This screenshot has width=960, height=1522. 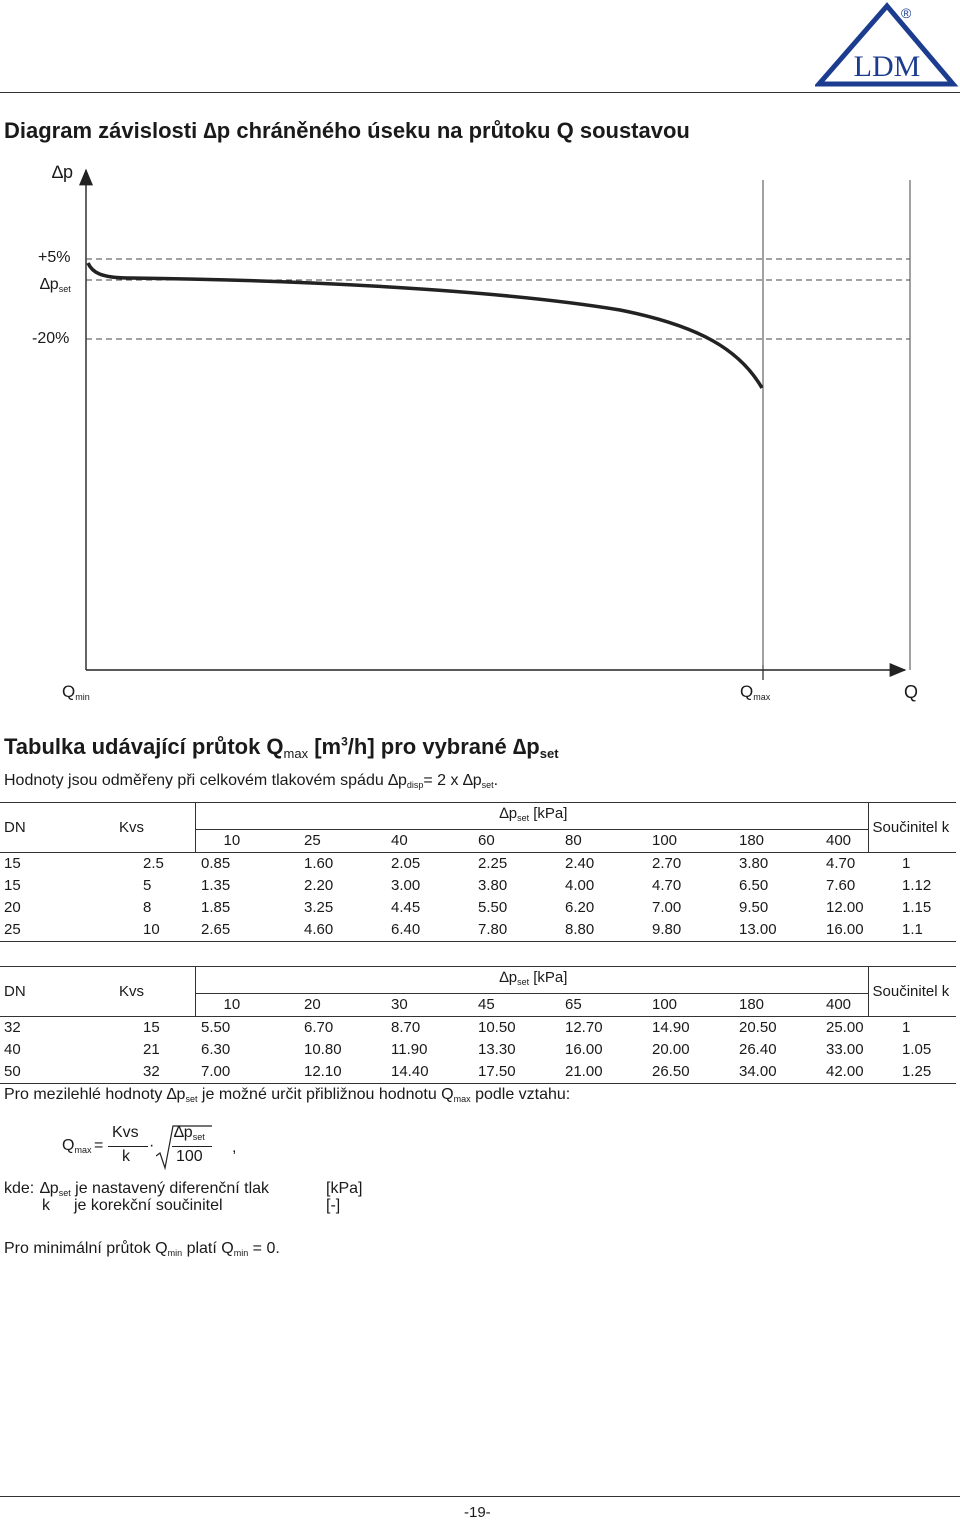 I want to click on cell-dn: 32, so click(x=12, y=1027).